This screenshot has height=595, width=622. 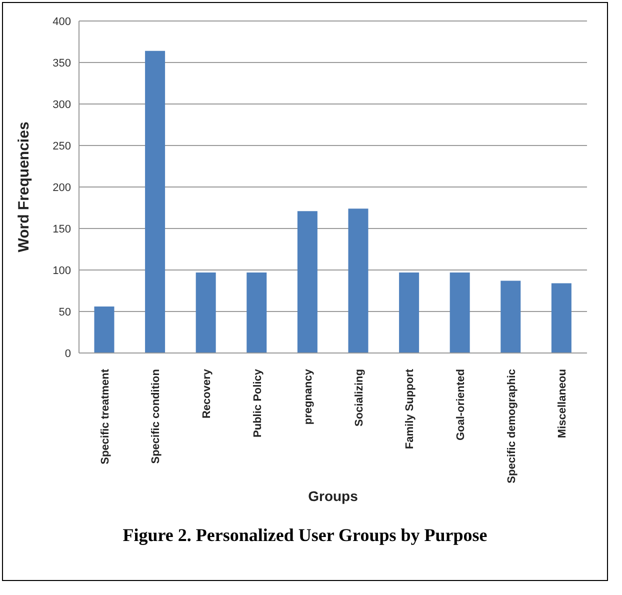 What do you see at coordinates (61, 146) in the screenshot?
I see `y-tick-label: 250` at bounding box center [61, 146].